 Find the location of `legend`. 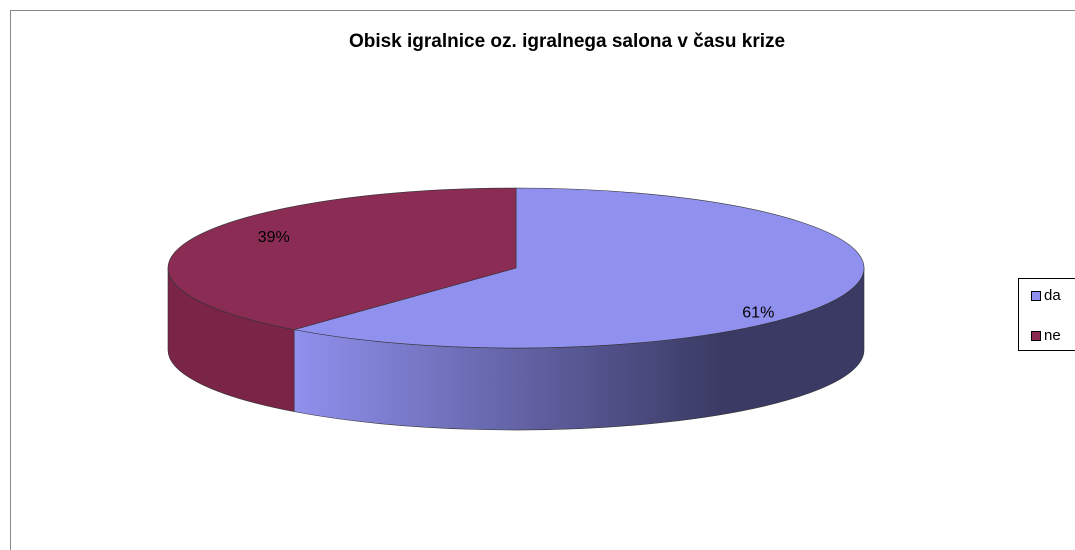

legend is located at coordinates (1046, 314).